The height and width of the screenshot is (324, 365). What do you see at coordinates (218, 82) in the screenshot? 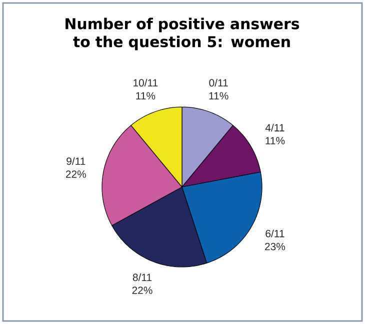
I see `slice-label: 0/11` at bounding box center [218, 82].